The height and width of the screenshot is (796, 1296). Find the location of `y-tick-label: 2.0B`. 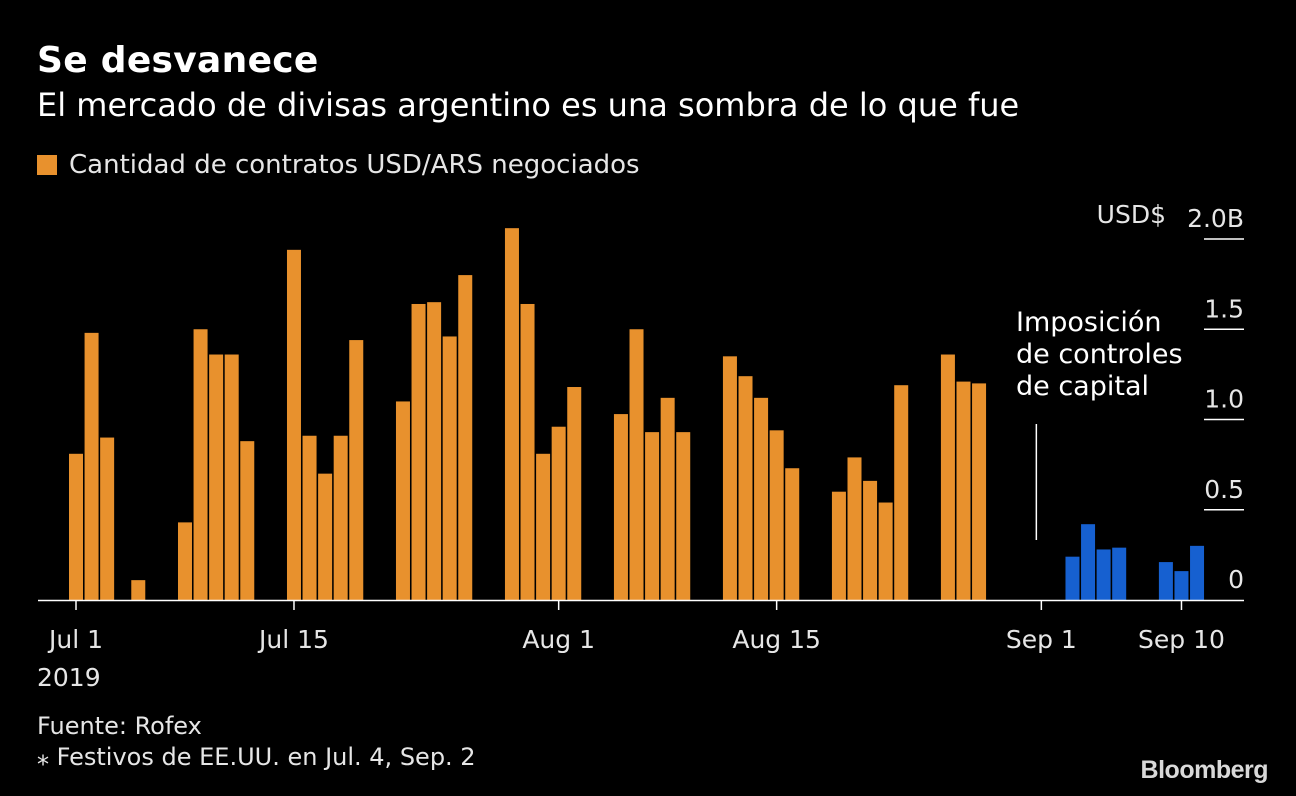

y-tick-label: 2.0B is located at coordinates (1215, 218).